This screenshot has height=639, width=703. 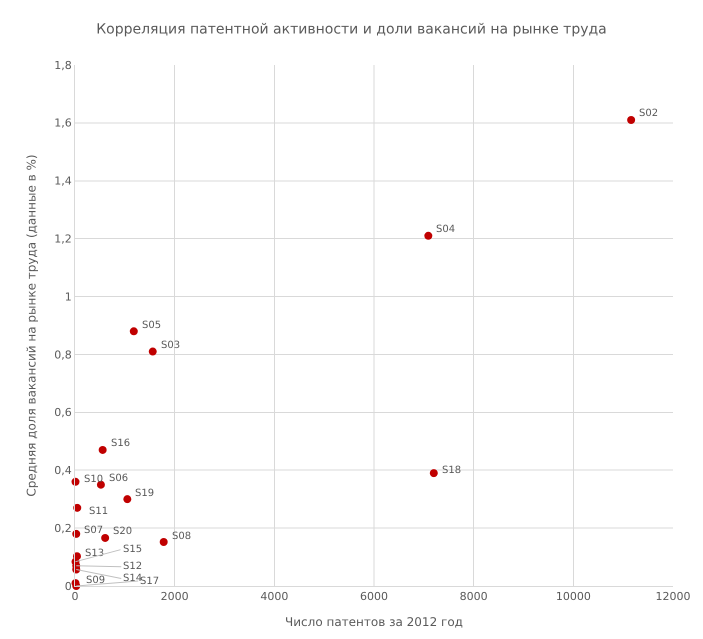 I want to click on y-tick-label: 1,4, so click(x=63, y=181).